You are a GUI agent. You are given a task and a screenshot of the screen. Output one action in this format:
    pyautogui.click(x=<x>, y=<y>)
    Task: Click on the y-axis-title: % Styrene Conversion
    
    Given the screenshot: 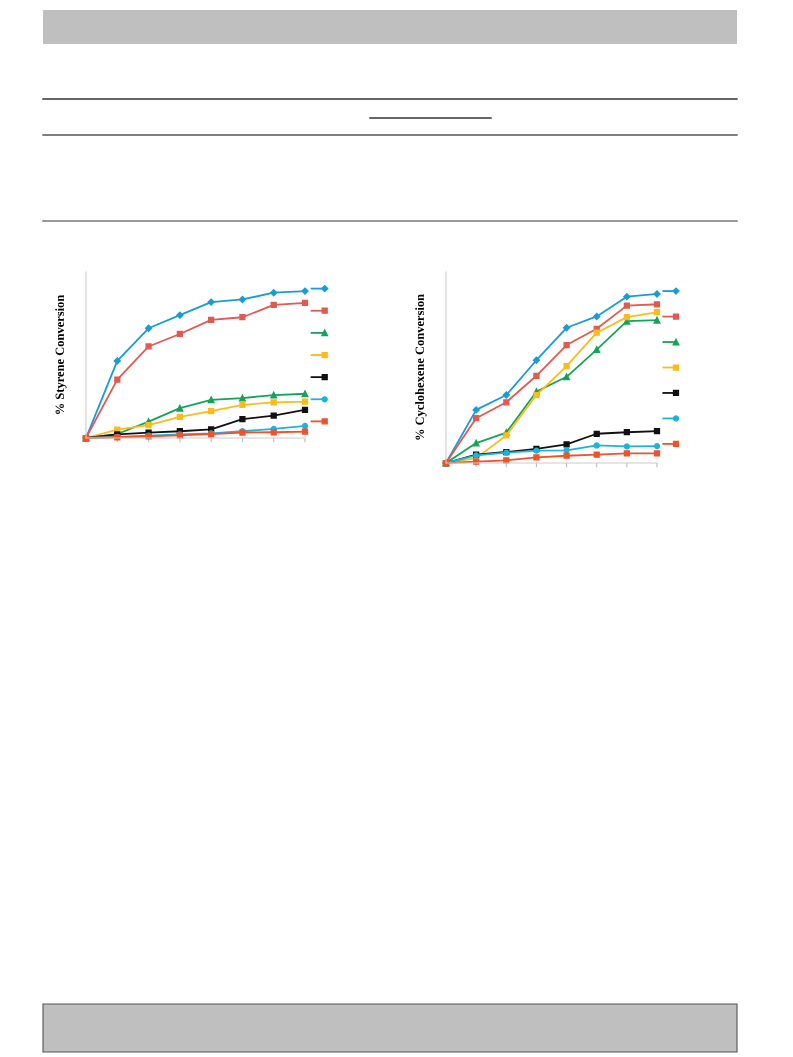 What is the action you would take?
    pyautogui.click(x=61, y=354)
    